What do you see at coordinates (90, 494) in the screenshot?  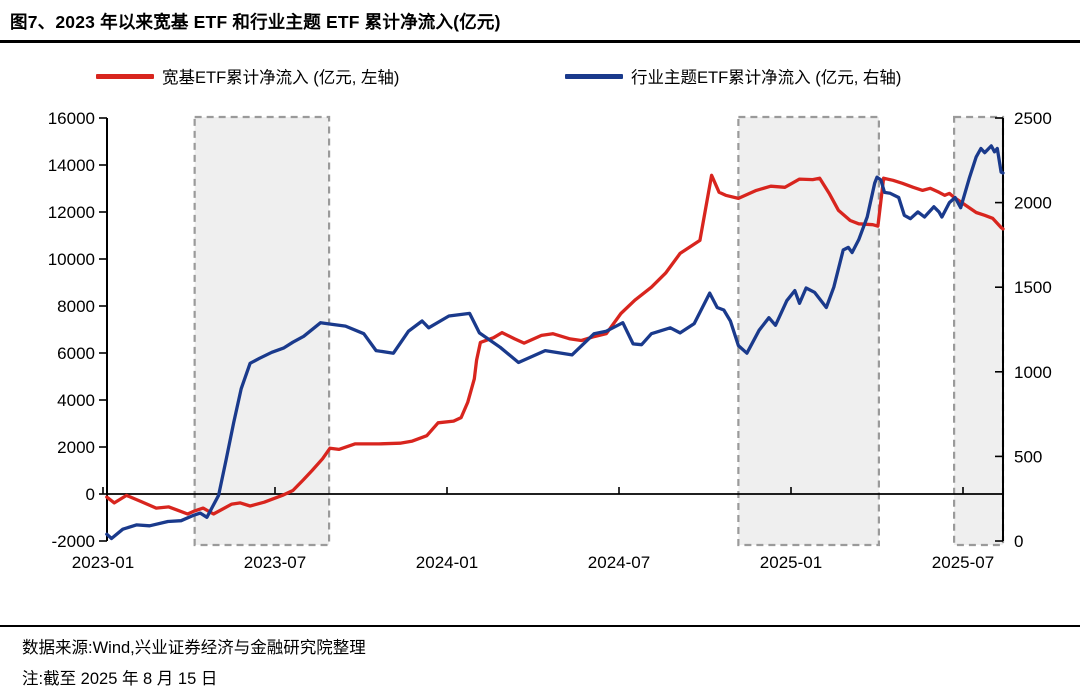 I see `left-axis-tick-label: 0` at bounding box center [90, 494].